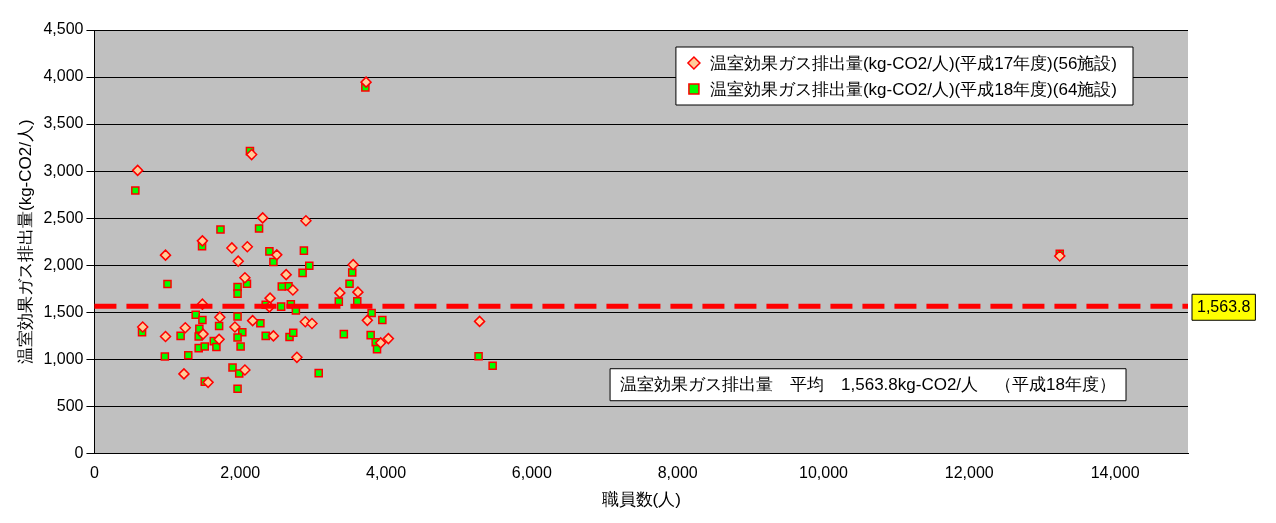 The height and width of the screenshot is (523, 1276). I want to click on y-tick-label: 4,000, so click(63, 76).